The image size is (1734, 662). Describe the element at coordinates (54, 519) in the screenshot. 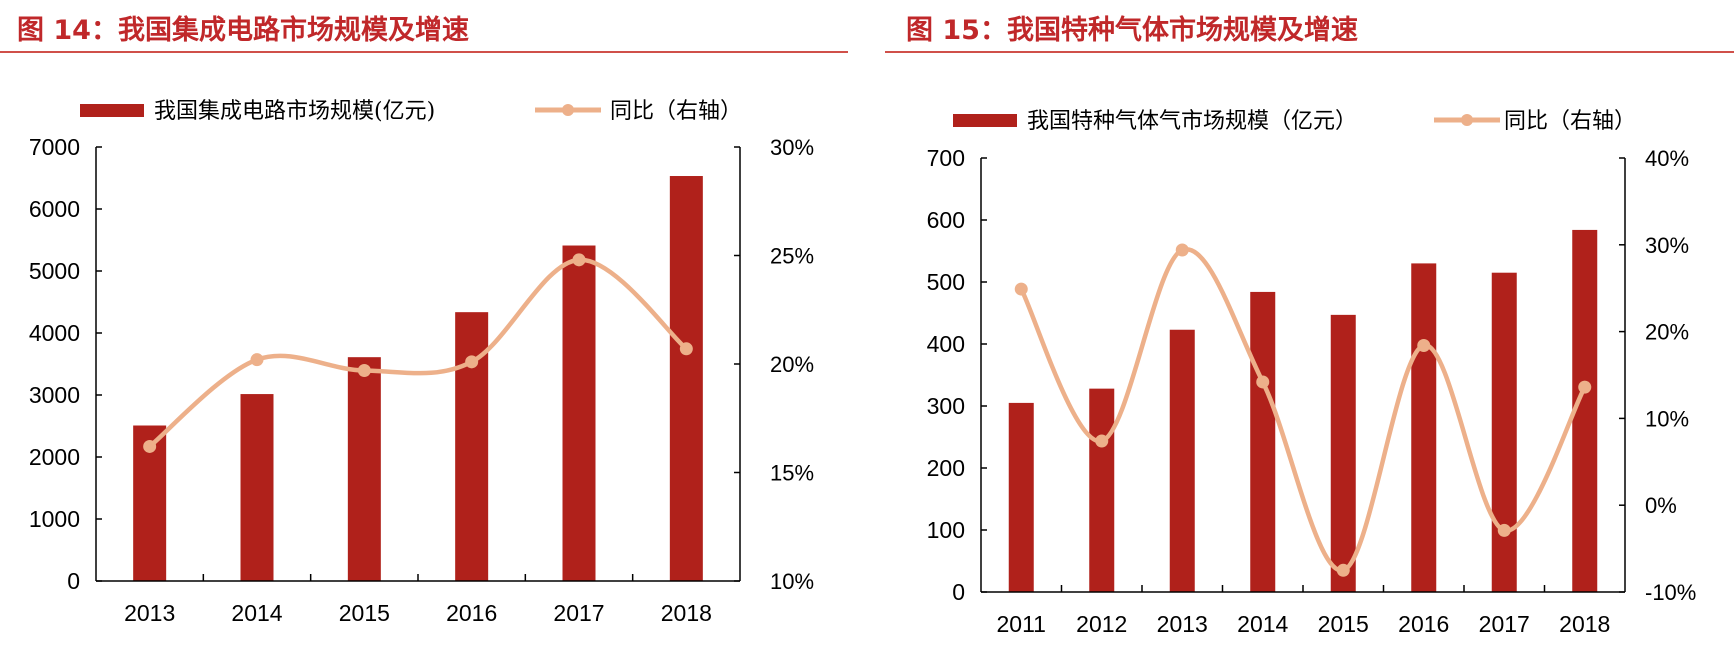

I see `left-tick-label: 1000` at that location.